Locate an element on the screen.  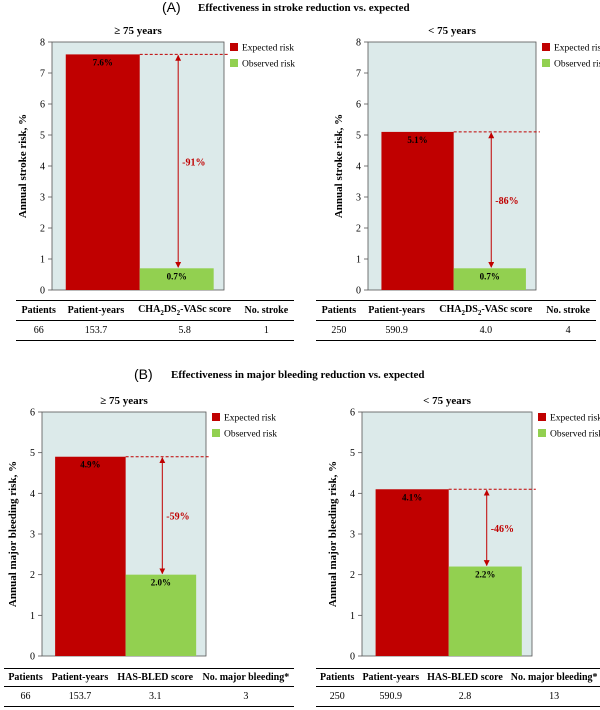
table-cell: 1 is located at coordinates (266, 330).